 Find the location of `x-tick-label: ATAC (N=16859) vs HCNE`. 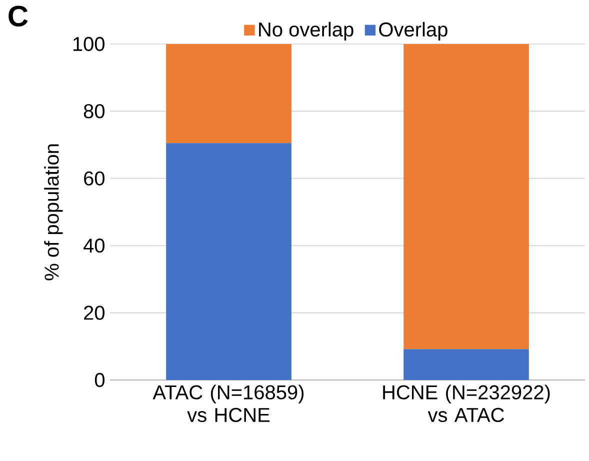

x-tick-label: ATAC (N=16859) vs HCNE is located at coordinates (228, 403).